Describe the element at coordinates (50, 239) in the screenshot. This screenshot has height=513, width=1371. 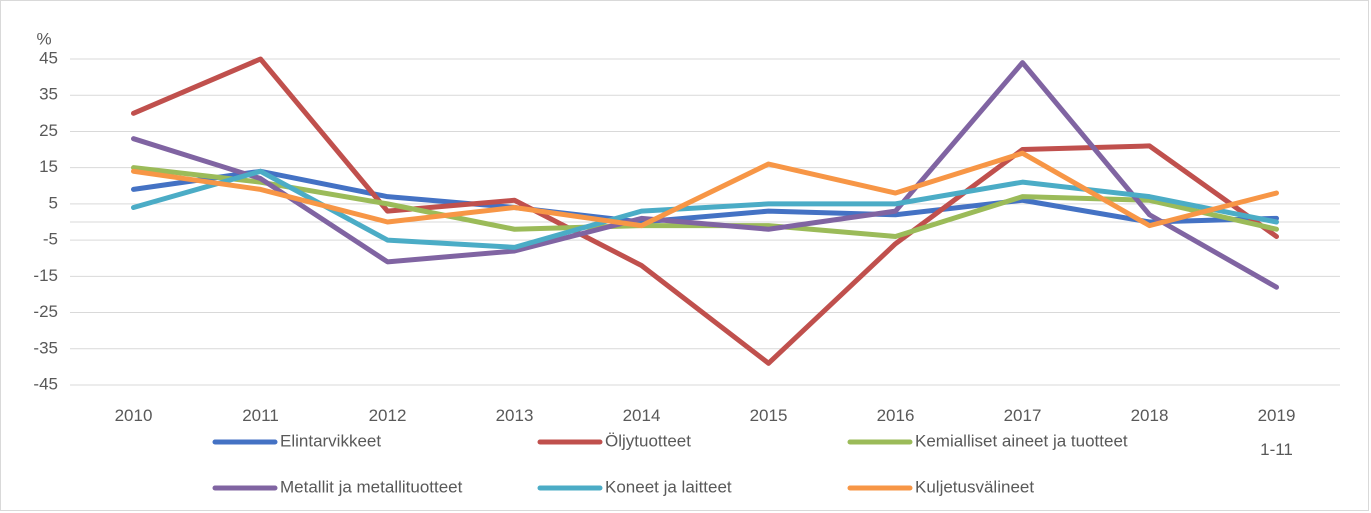
I see `y-tick-label: -5` at that location.